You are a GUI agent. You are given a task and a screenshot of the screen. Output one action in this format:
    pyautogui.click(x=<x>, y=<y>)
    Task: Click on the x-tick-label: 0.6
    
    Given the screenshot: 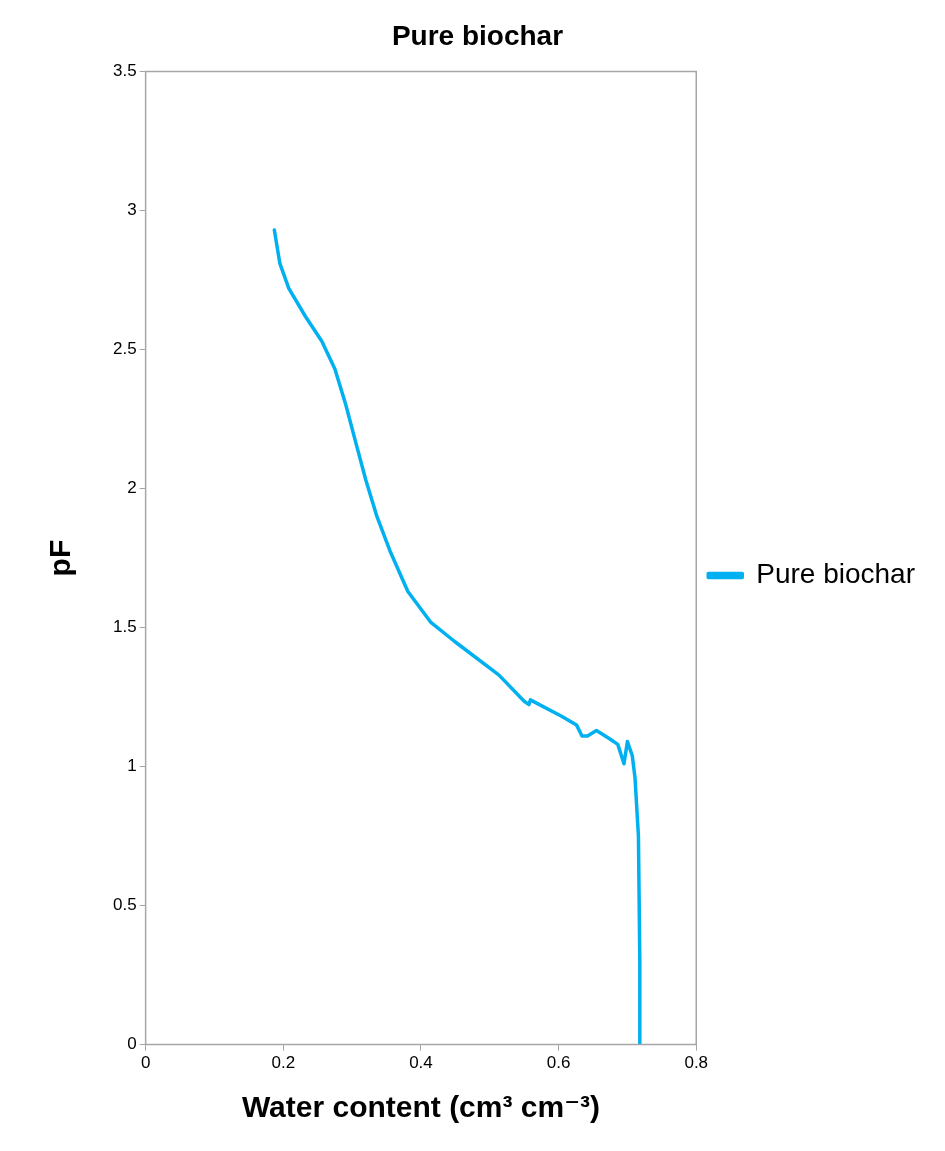 What is the action you would take?
    pyautogui.click(x=558, y=1063)
    